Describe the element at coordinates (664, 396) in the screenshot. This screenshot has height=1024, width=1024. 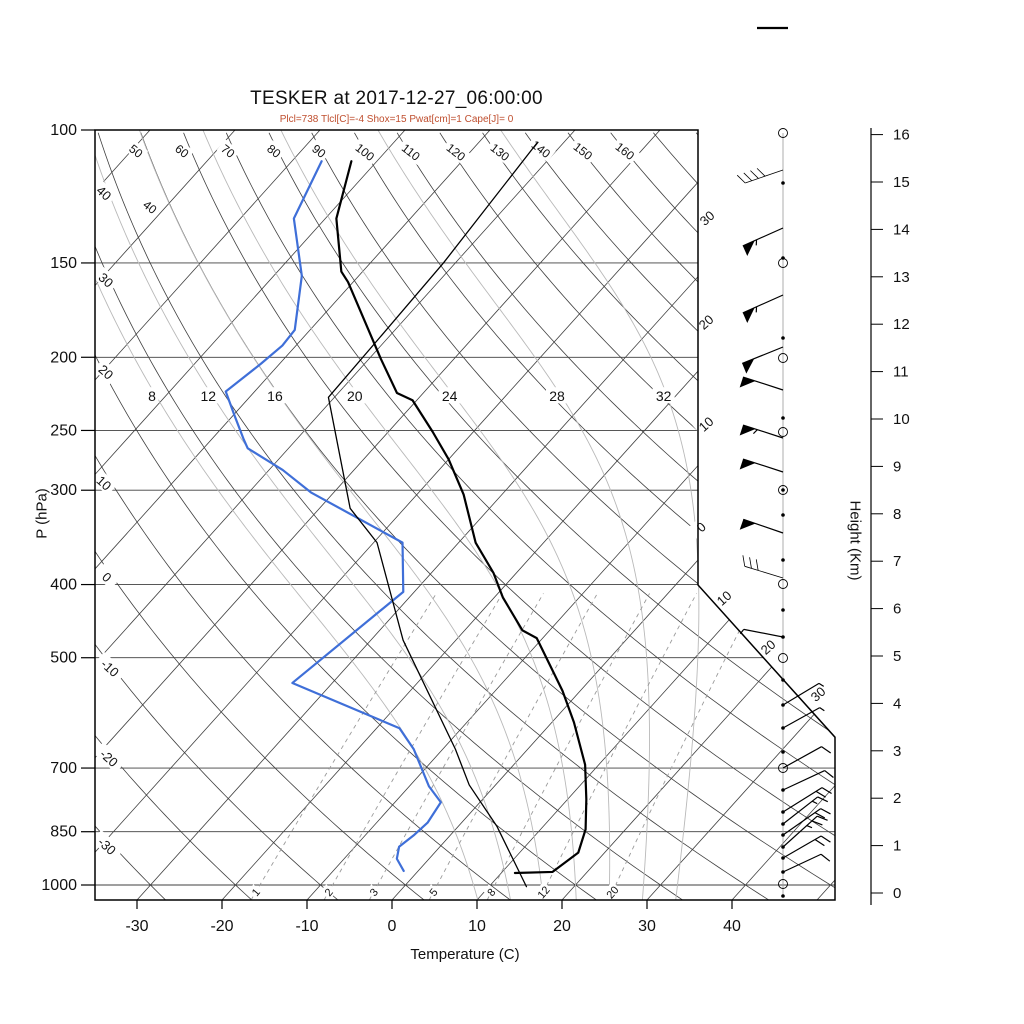
I see `svg-text: 32` at that location.